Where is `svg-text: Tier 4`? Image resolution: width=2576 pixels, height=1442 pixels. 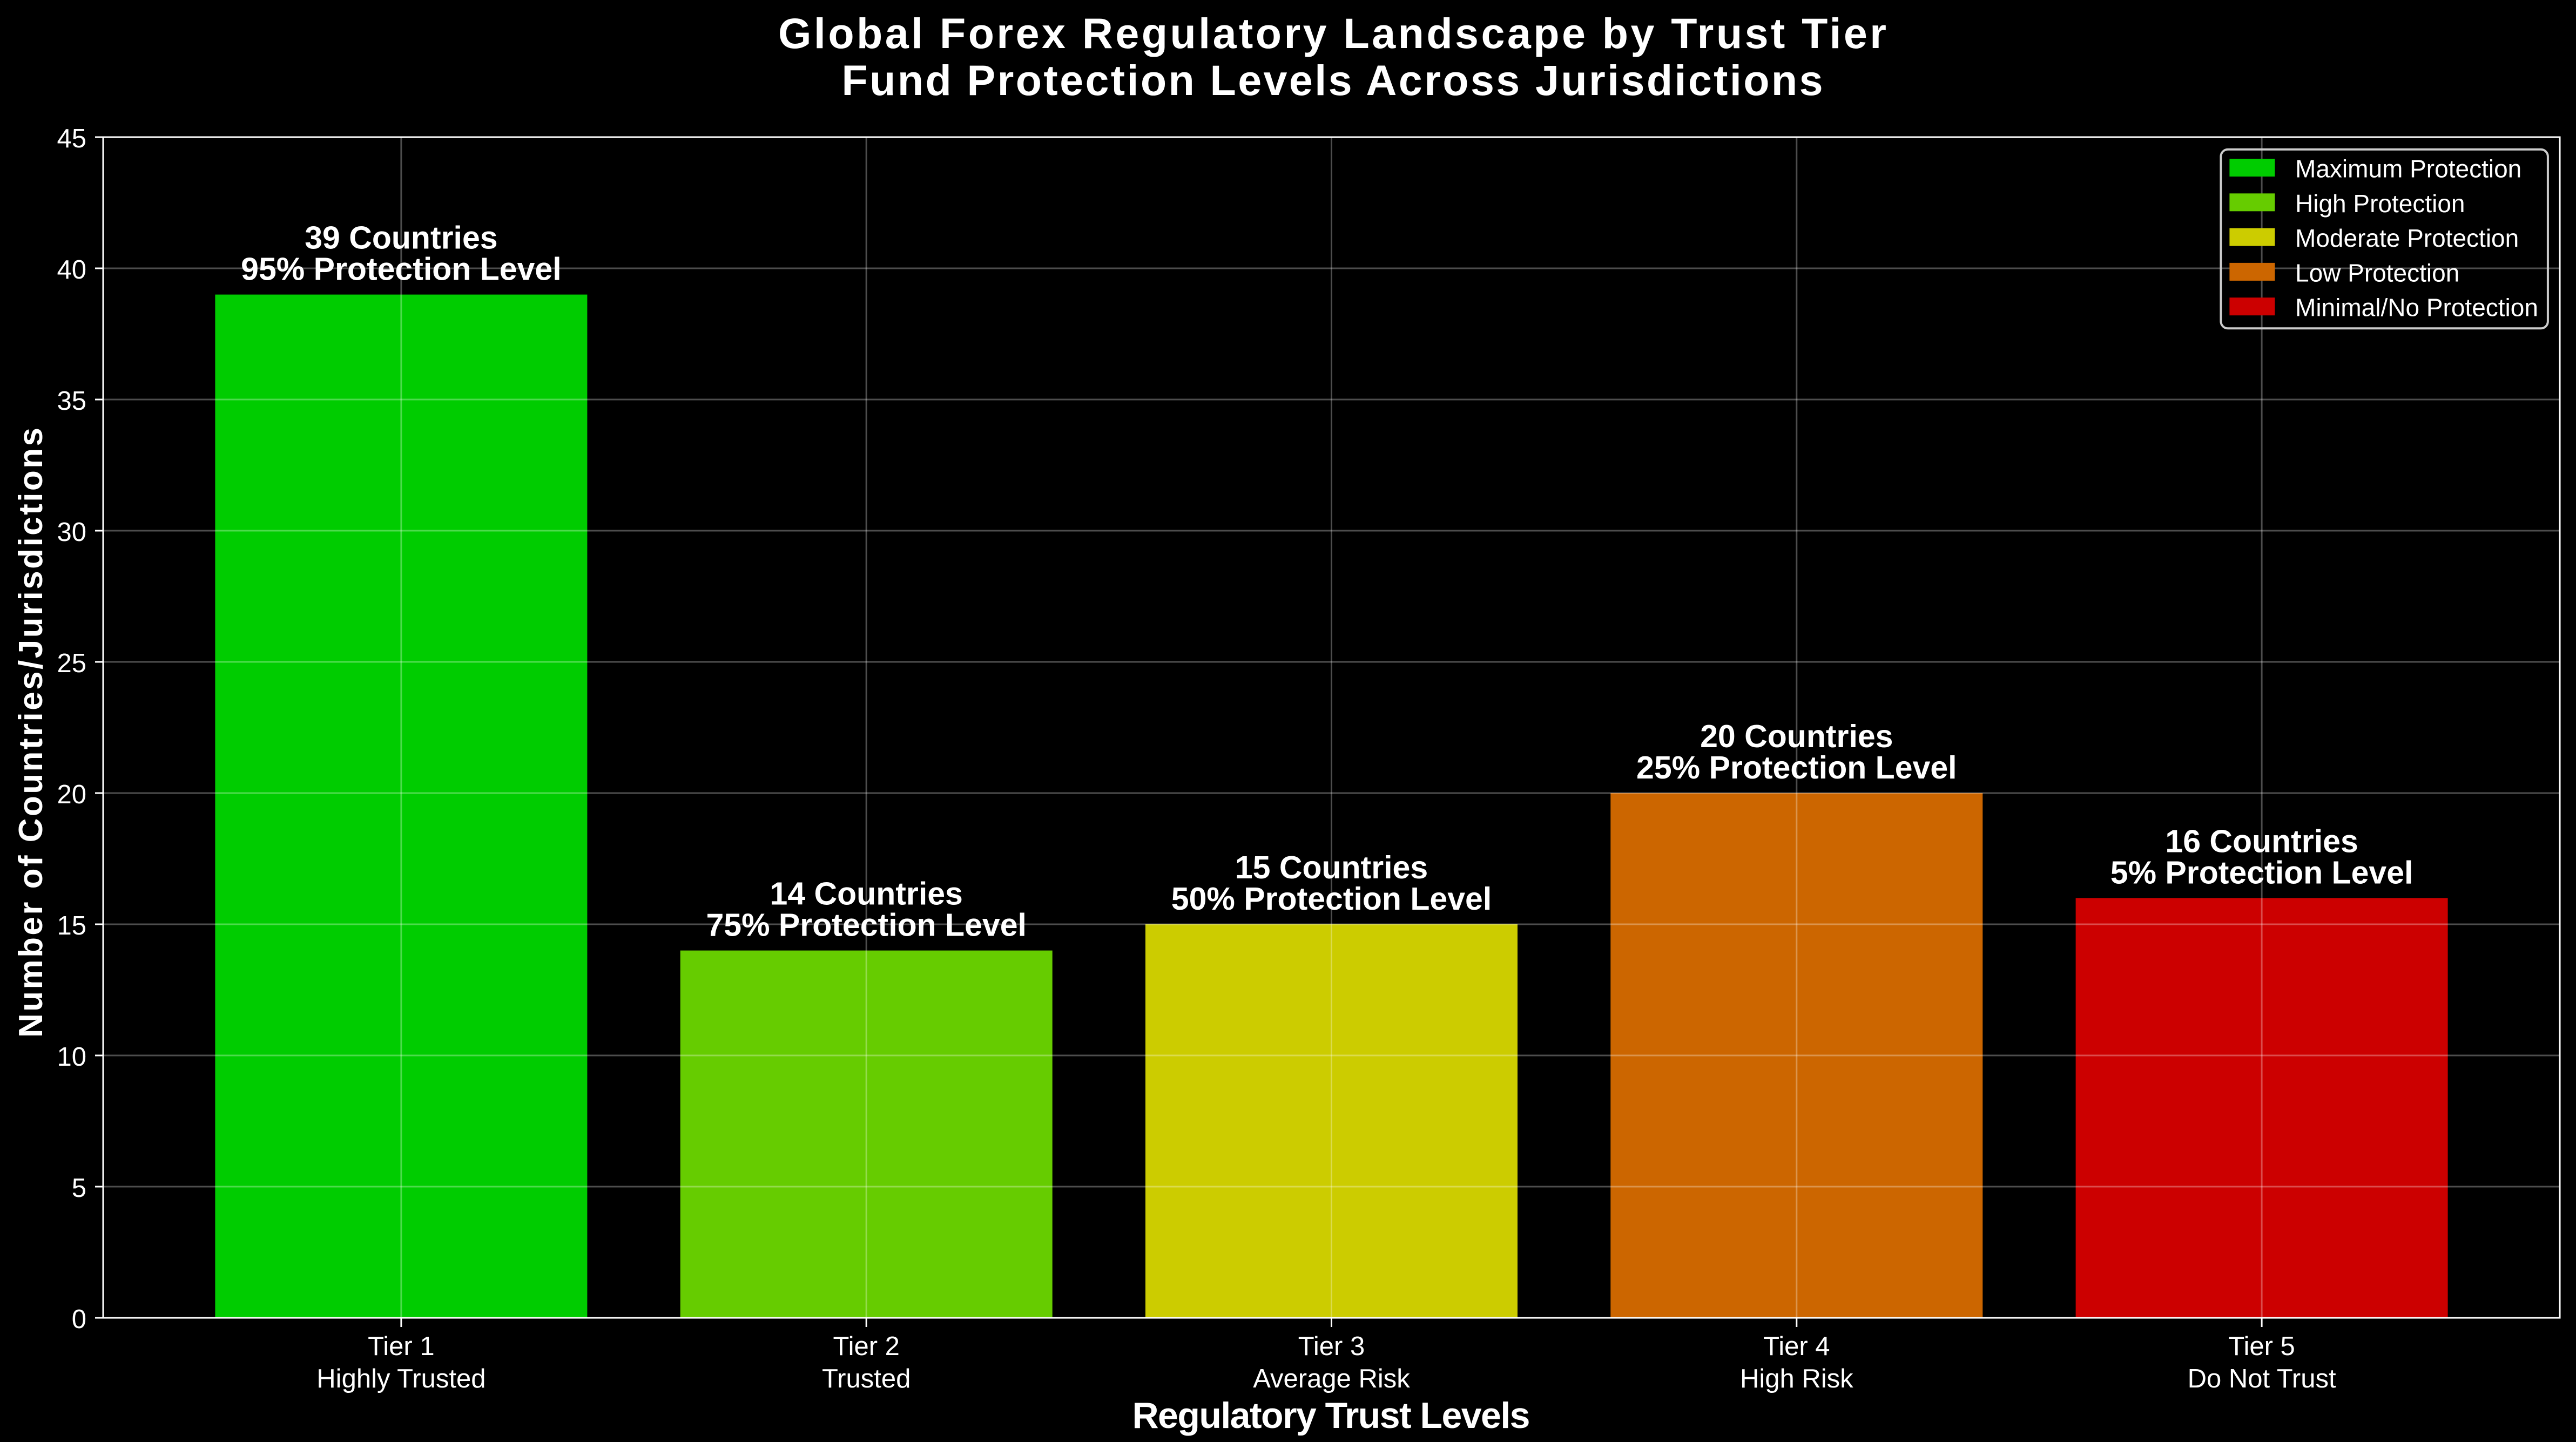 svg-text: Tier 4 is located at coordinates (1796, 1346).